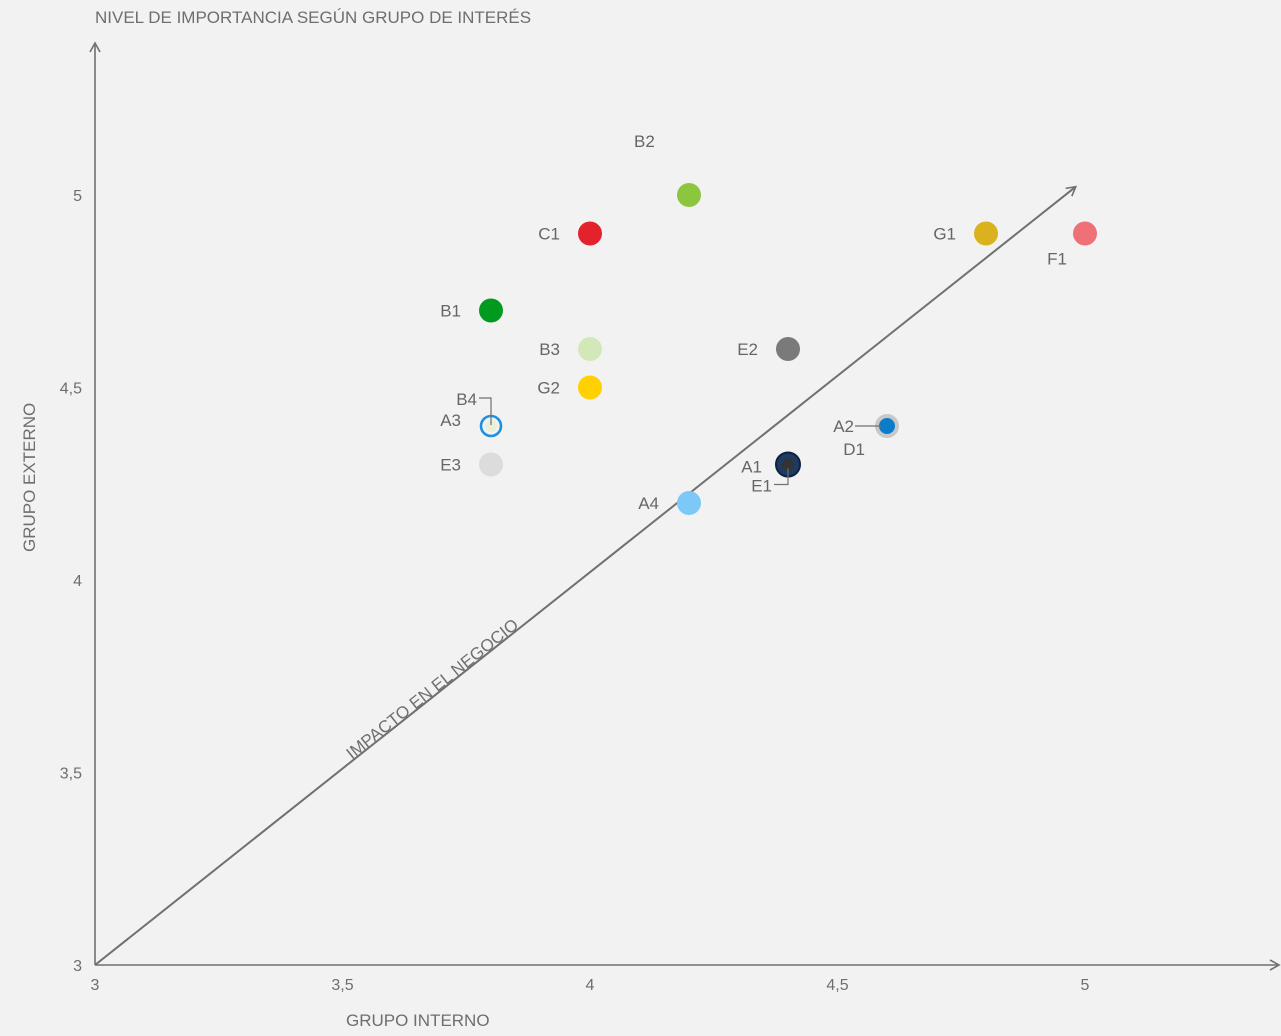  Describe the element at coordinates (77, 196) in the screenshot. I see `y-tick-label: 5` at that location.